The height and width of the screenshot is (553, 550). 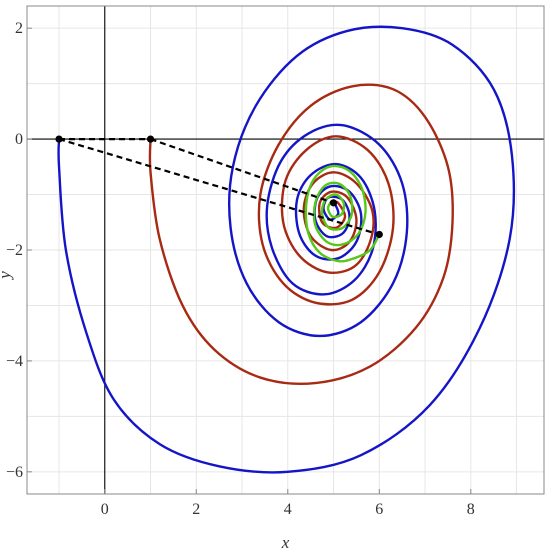 What do you see at coordinates (471, 509) in the screenshot?
I see `x-tick-label: 8` at bounding box center [471, 509].